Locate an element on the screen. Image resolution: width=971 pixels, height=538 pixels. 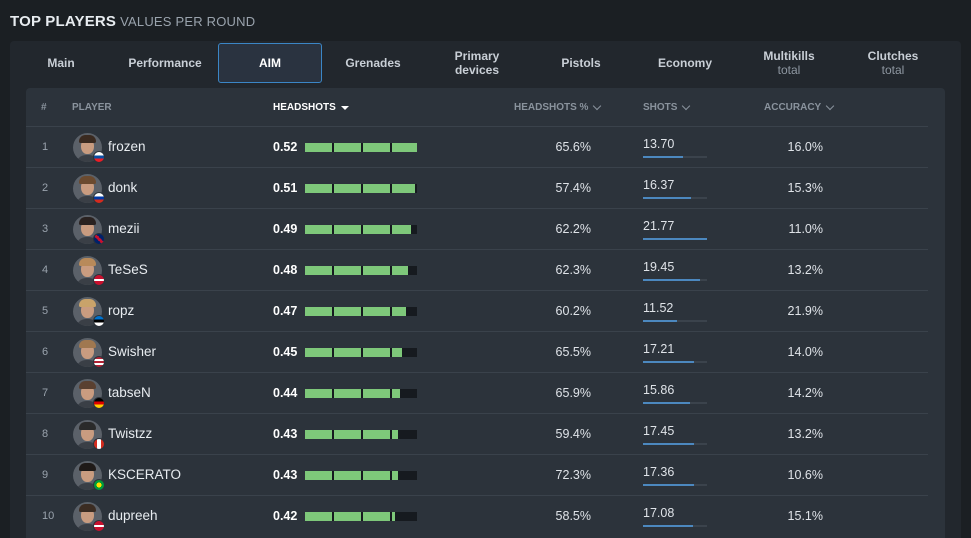
estonia-flag-icon is located at coordinates (99, 321).